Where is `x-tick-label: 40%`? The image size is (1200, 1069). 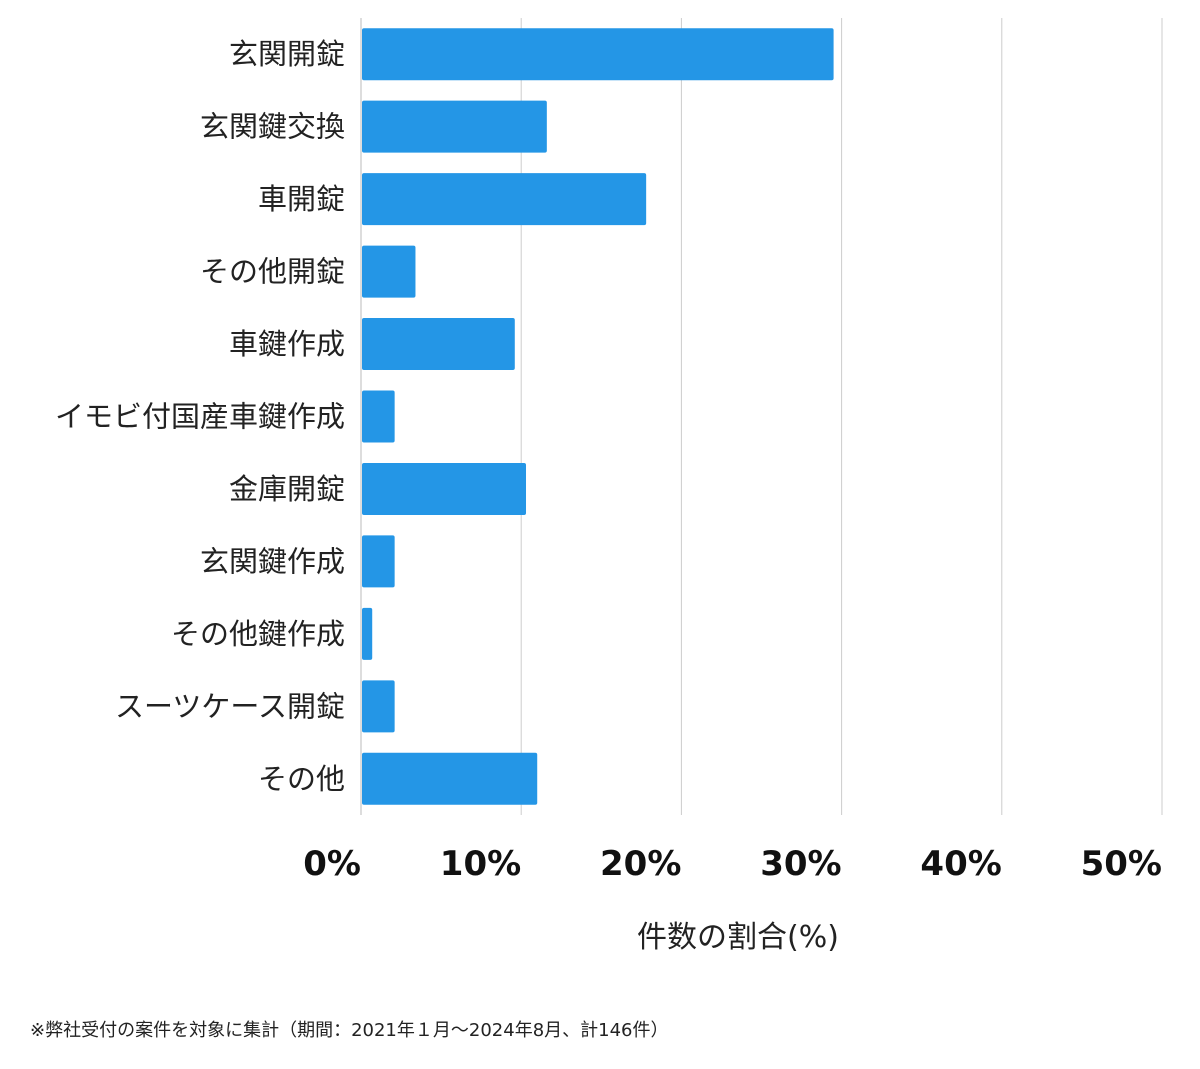
x-tick-label: 40% is located at coordinates (960, 864).